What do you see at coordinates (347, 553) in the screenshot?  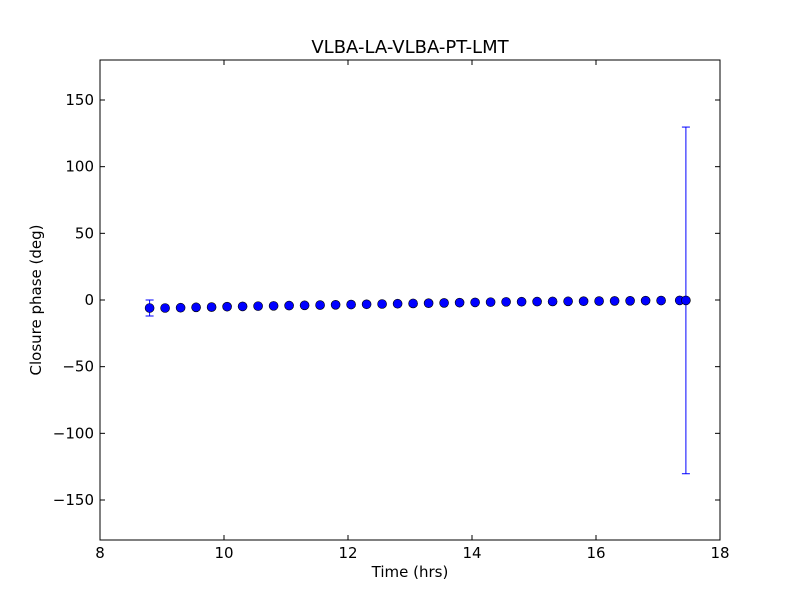 I see `x-tick-label: 12` at bounding box center [347, 553].